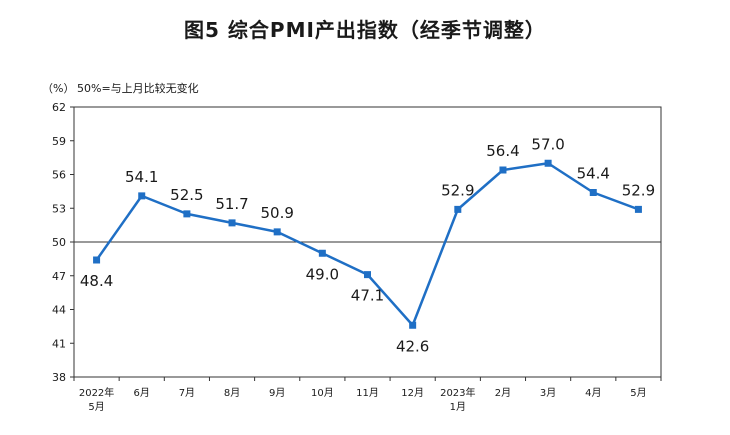 The image size is (730, 435). Describe the element at coordinates (58, 88) in the screenshot. I see `y-unit-label: （%）` at that location.